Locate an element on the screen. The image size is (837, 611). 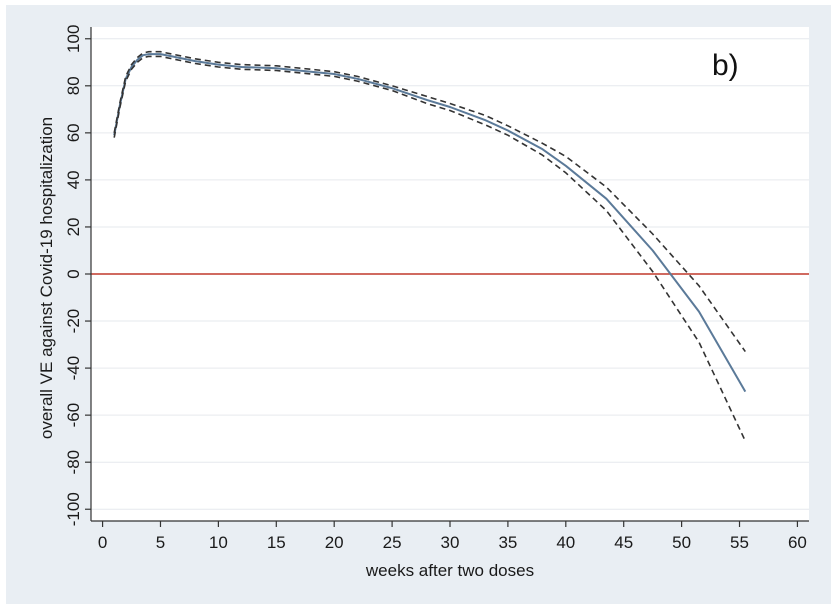
y-tick-label: -40 is located at coordinates (73, 368).